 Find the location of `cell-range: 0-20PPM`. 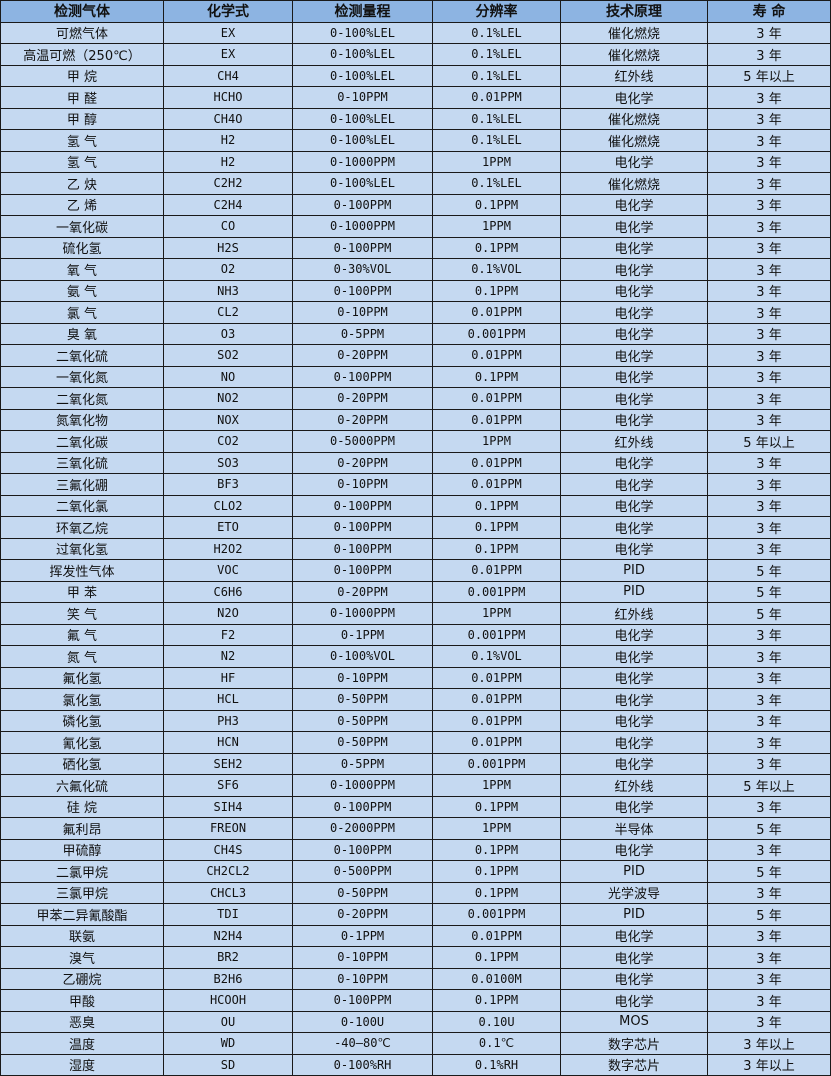

cell-range: 0-20PPM is located at coordinates (362, 914).